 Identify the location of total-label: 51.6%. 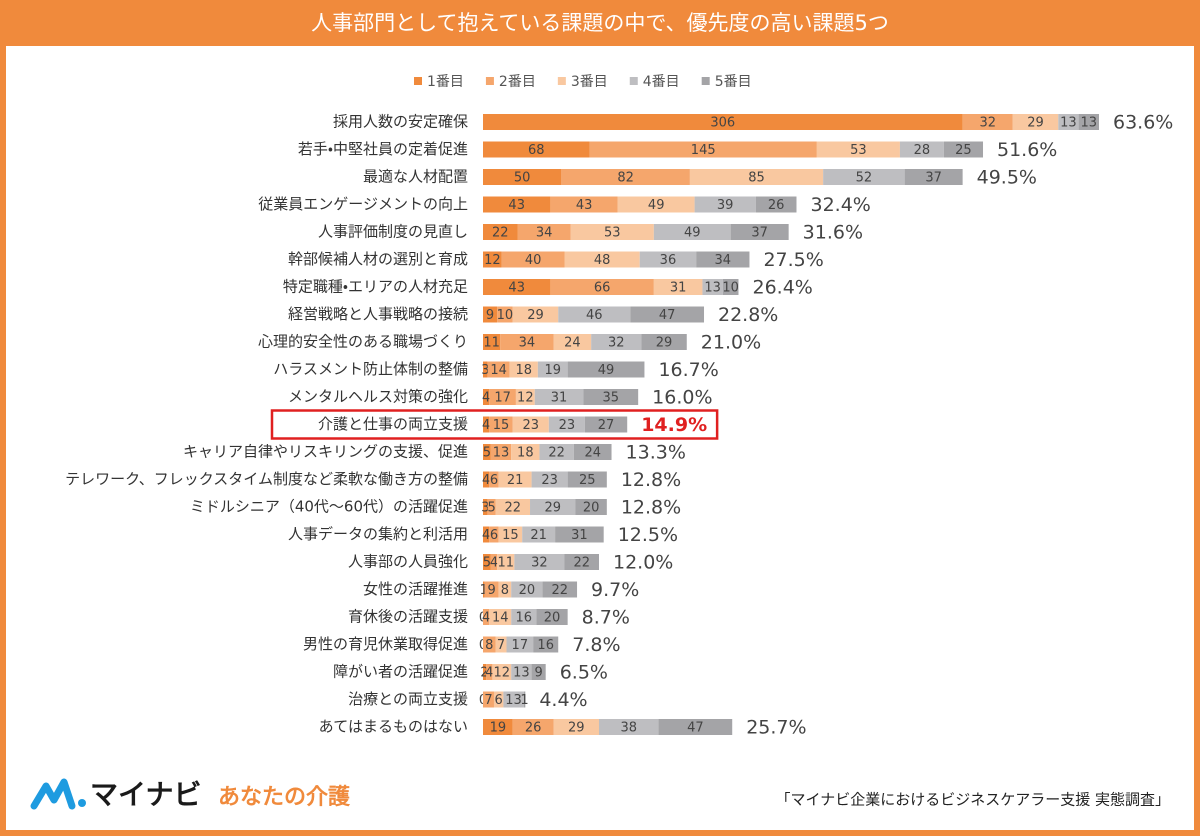
(1027, 150).